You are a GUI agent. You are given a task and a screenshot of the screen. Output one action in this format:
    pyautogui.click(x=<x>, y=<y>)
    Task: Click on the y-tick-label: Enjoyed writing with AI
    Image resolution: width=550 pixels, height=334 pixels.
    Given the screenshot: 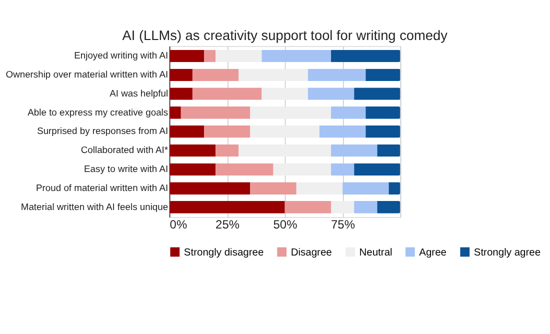 What is the action you would take?
    pyautogui.click(x=121, y=55)
    